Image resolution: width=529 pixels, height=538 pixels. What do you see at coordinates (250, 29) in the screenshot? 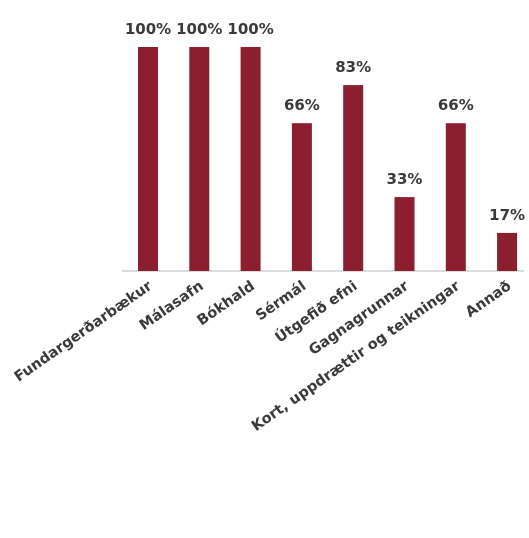
I see `data-label-2: 100%` at bounding box center [250, 29].